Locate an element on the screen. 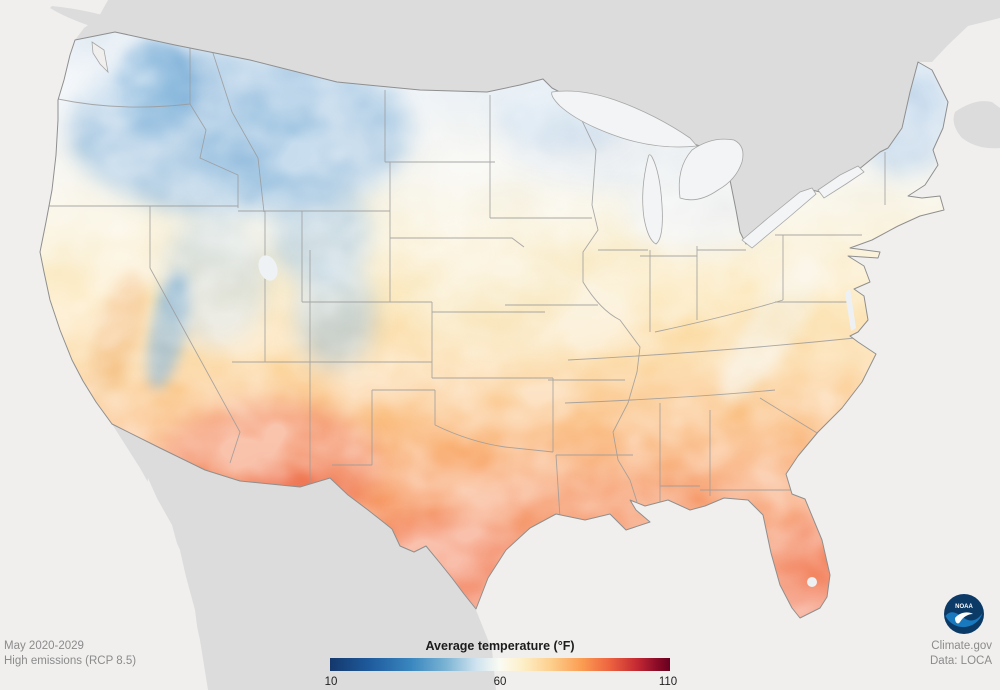 The image size is (1000, 690). lake-okeechobee is located at coordinates (812, 582).